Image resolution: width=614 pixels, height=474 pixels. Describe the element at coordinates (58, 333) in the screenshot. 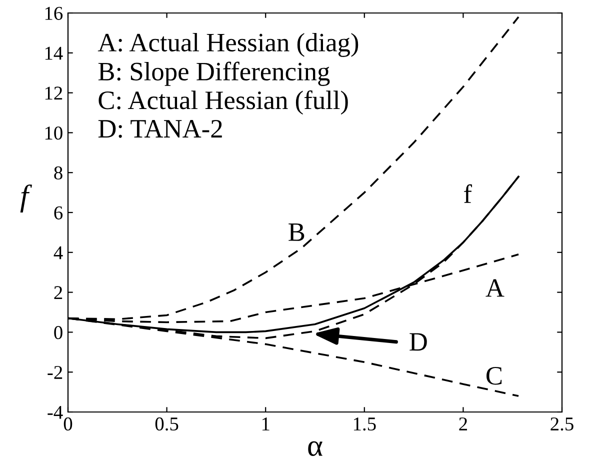

I see `y-tick-label: 0` at that location.